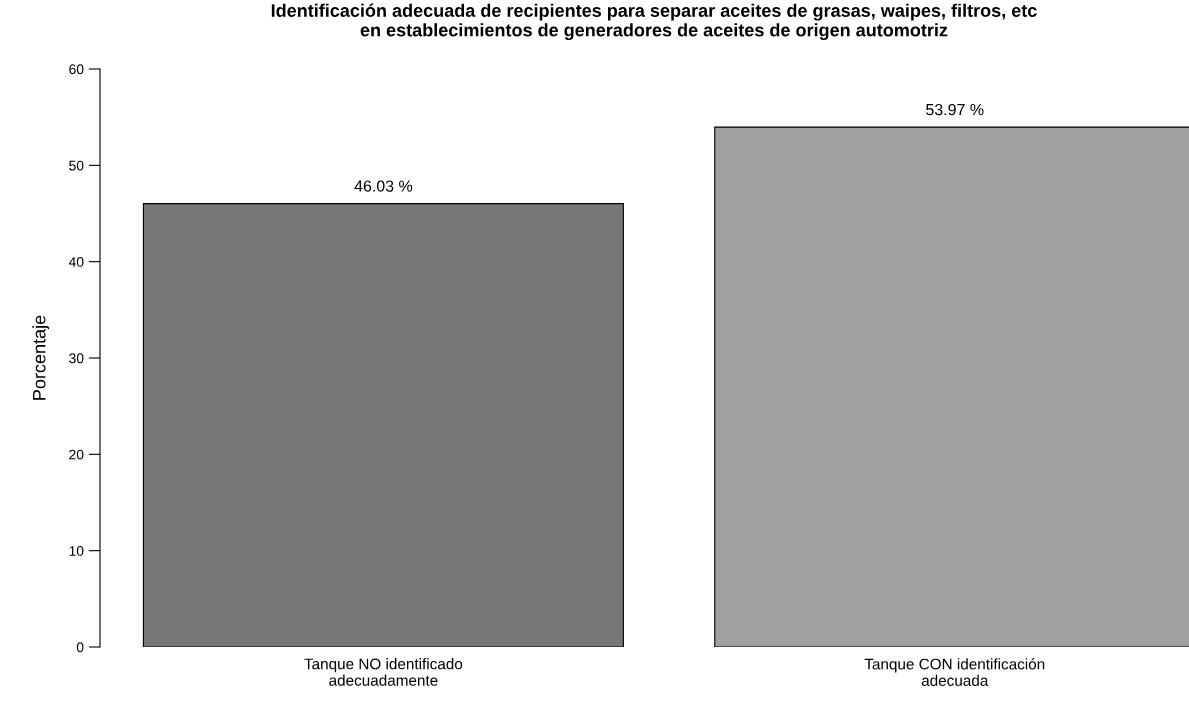  What do you see at coordinates (76, 454) in the screenshot?
I see `y-tick-label: 20` at bounding box center [76, 454].